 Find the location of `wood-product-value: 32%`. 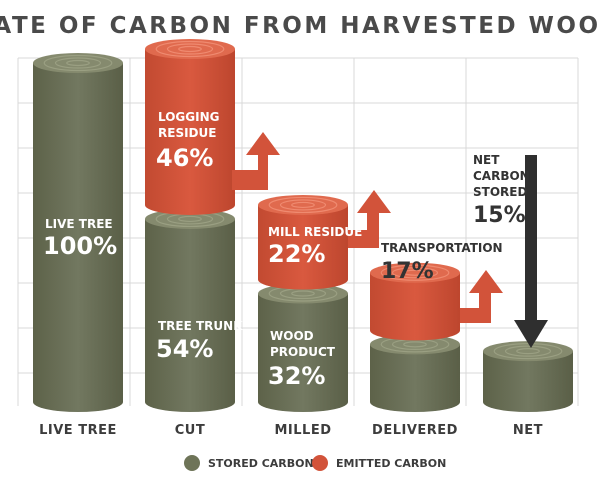

wood-product-value: 32% is located at coordinates (296, 376).